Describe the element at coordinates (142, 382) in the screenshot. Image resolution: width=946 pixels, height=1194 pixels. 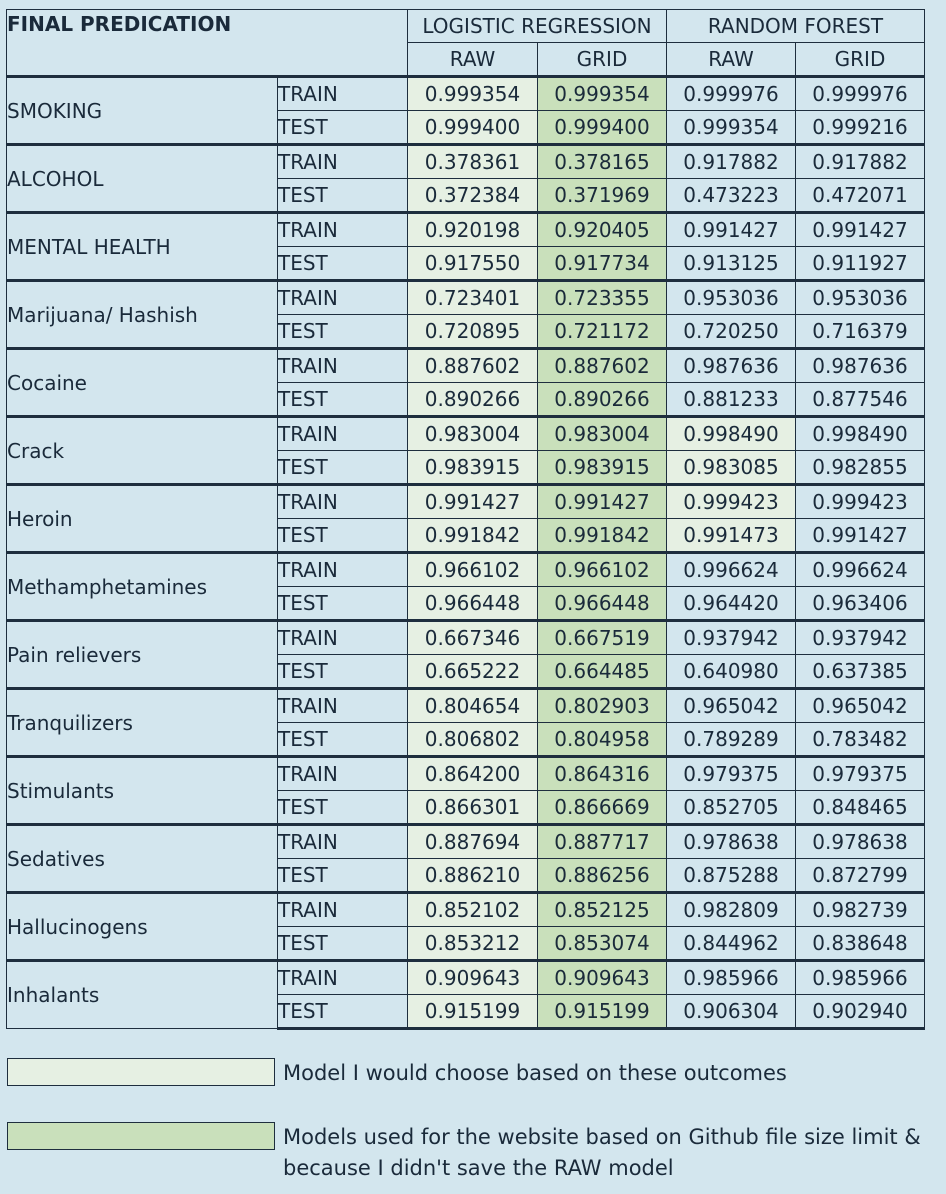
I see `category-label: Cocaine` at that location.